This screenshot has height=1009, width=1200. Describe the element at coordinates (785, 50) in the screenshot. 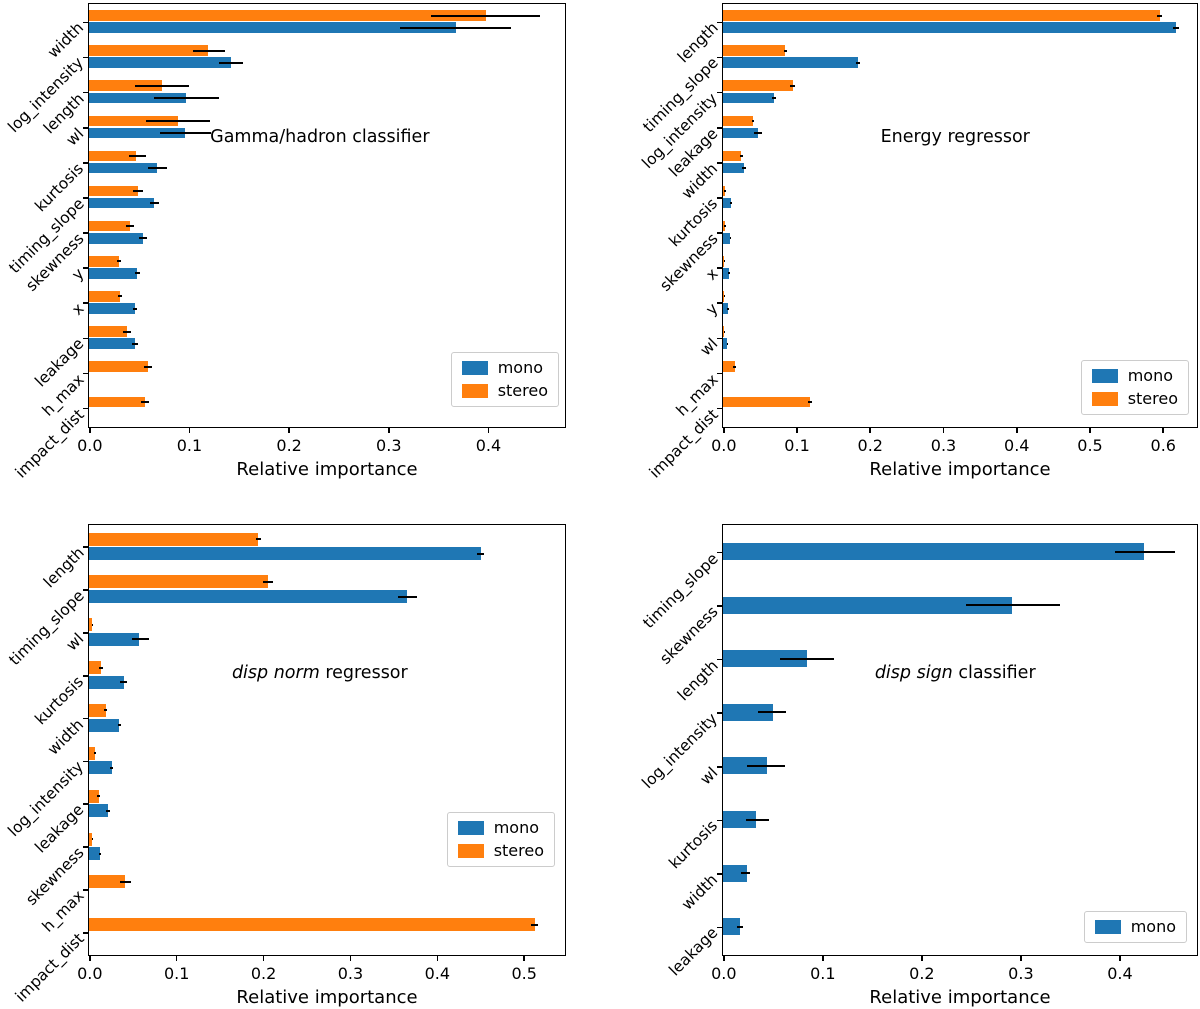

I see `error-bar-stereo-timing_slope` at that location.